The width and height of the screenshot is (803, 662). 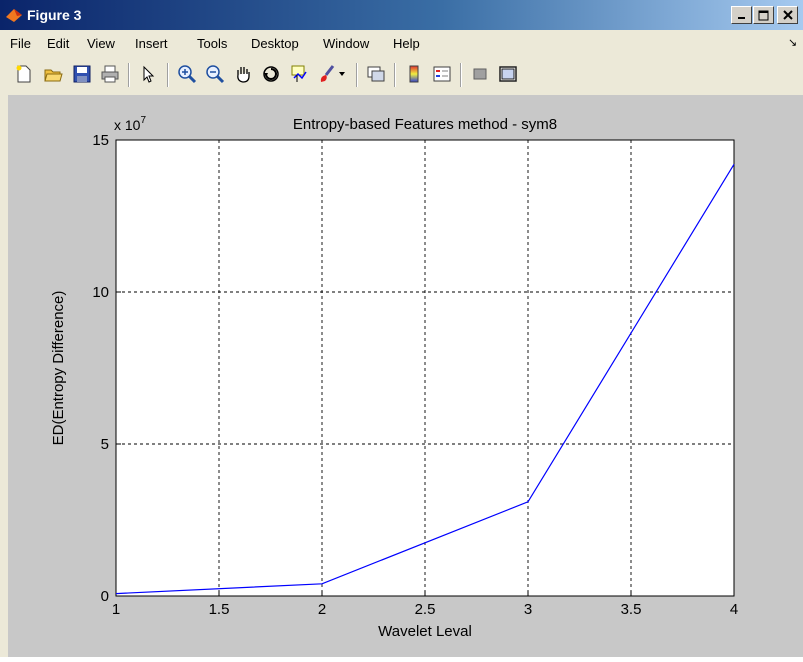 I want to click on y-axis-label: ED(Entropy Difference), so click(x=58, y=368).